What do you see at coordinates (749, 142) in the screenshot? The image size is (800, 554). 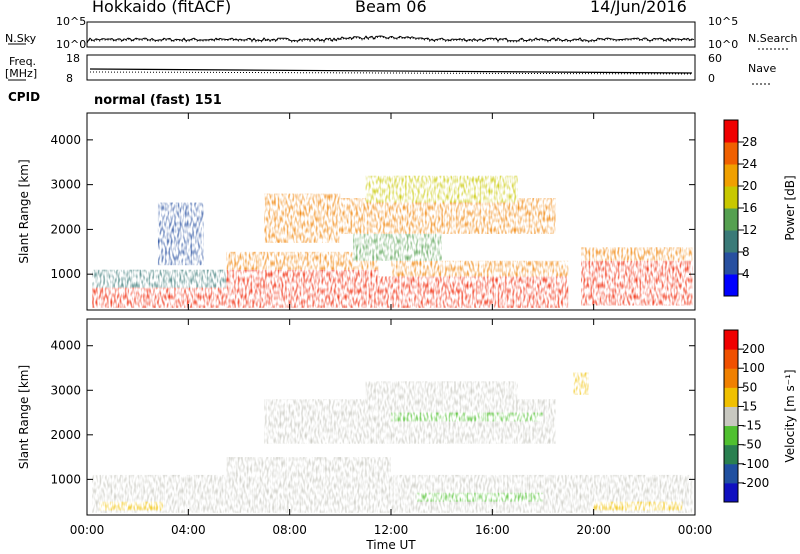 I see `power-colorbar-tick-label: 28` at bounding box center [749, 142].